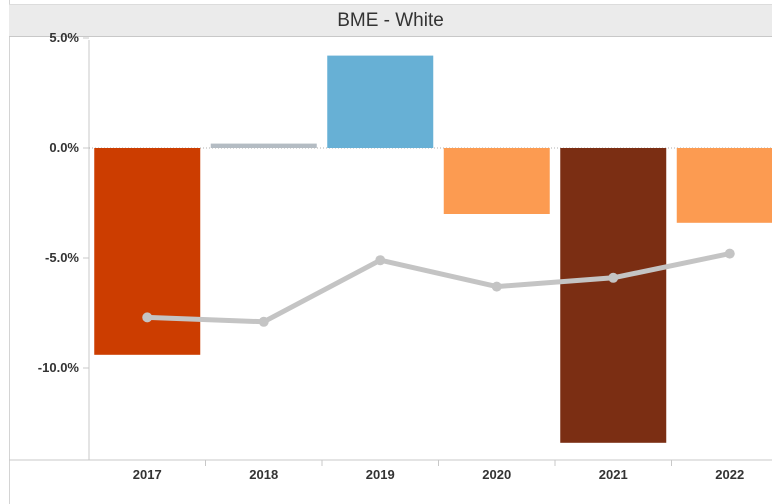  What do you see at coordinates (147, 251) in the screenshot?
I see `bar-2017` at bounding box center [147, 251].